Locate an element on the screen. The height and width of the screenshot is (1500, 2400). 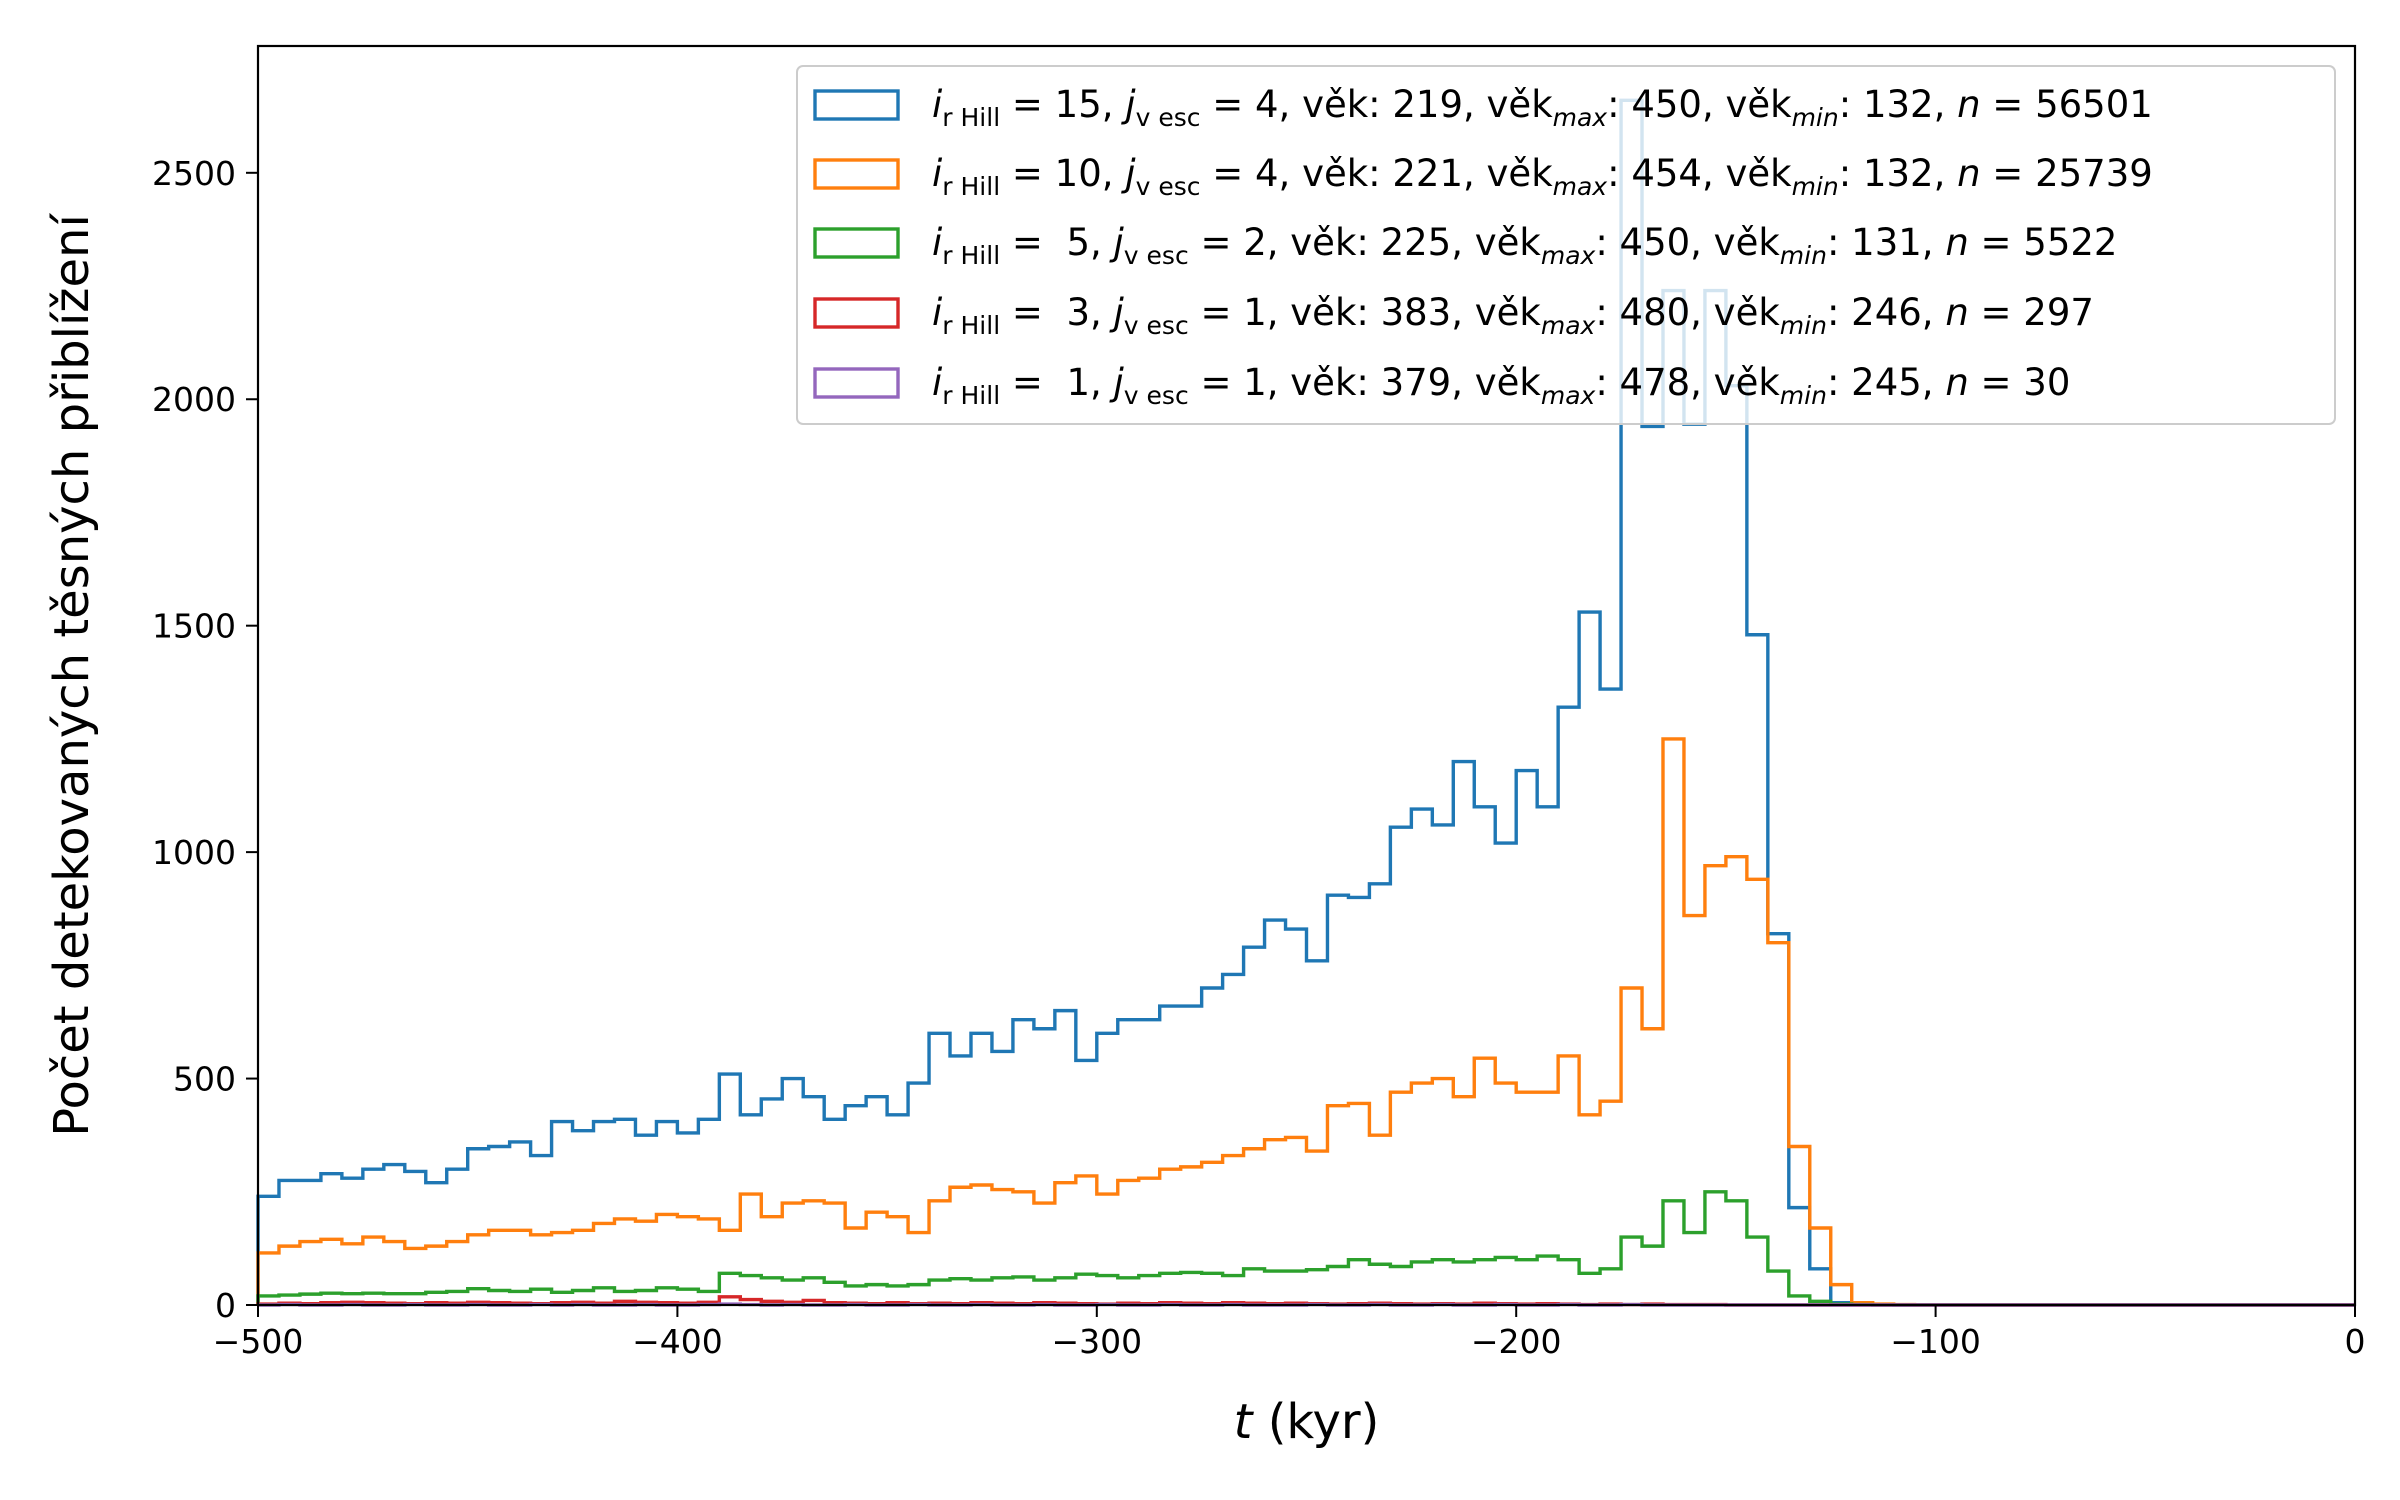
y-tick-label: 1000 is located at coordinates (194, 852).